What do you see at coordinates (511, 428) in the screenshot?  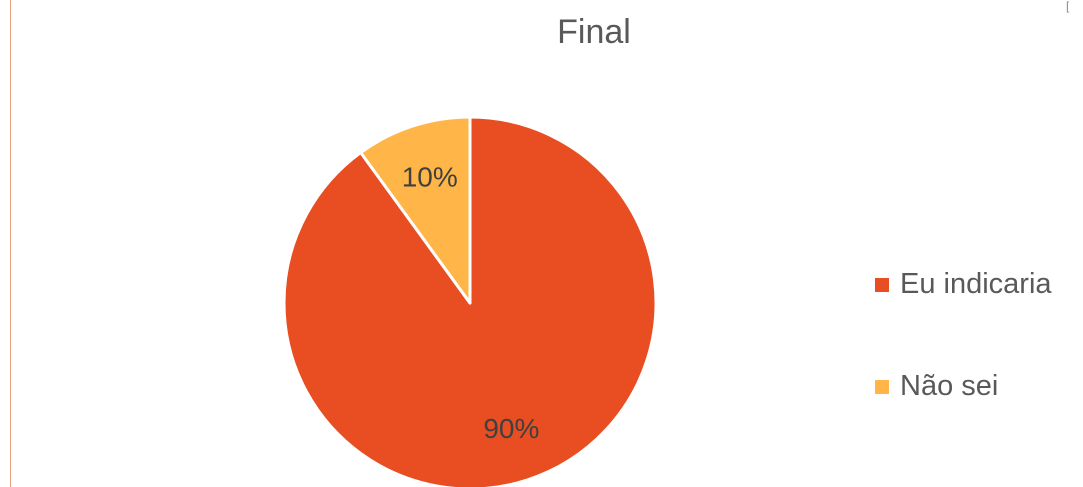 I see `data-label-eu-indicaria: 90%` at bounding box center [511, 428].